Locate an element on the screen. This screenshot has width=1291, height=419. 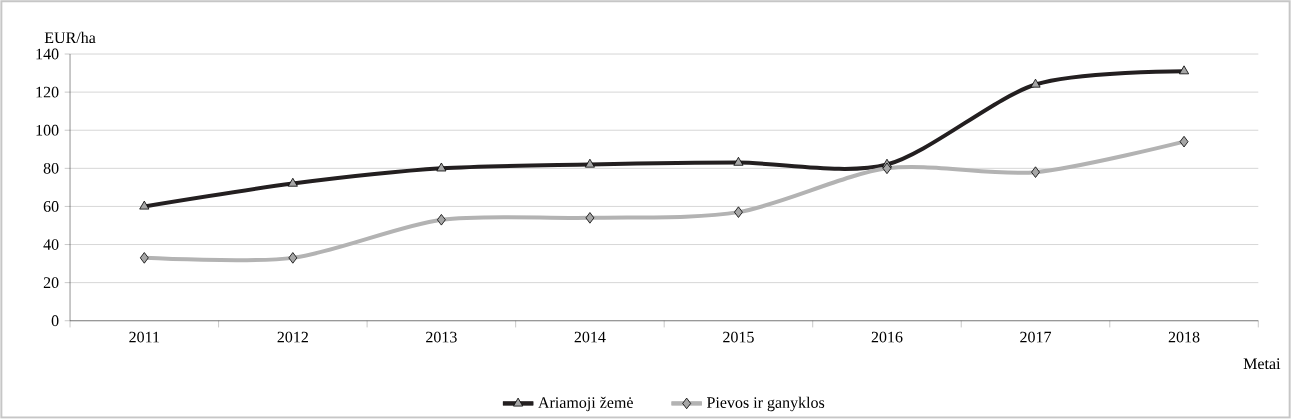
y-tick-label: 100 is located at coordinates (47, 130).